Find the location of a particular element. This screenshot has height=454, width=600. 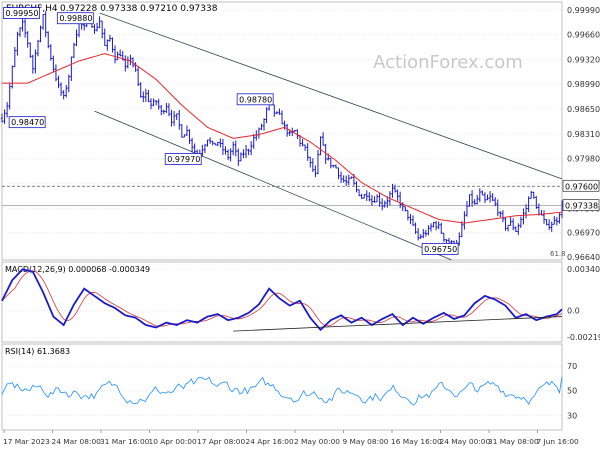

price-annotation: 0.97970 is located at coordinates (183, 159).